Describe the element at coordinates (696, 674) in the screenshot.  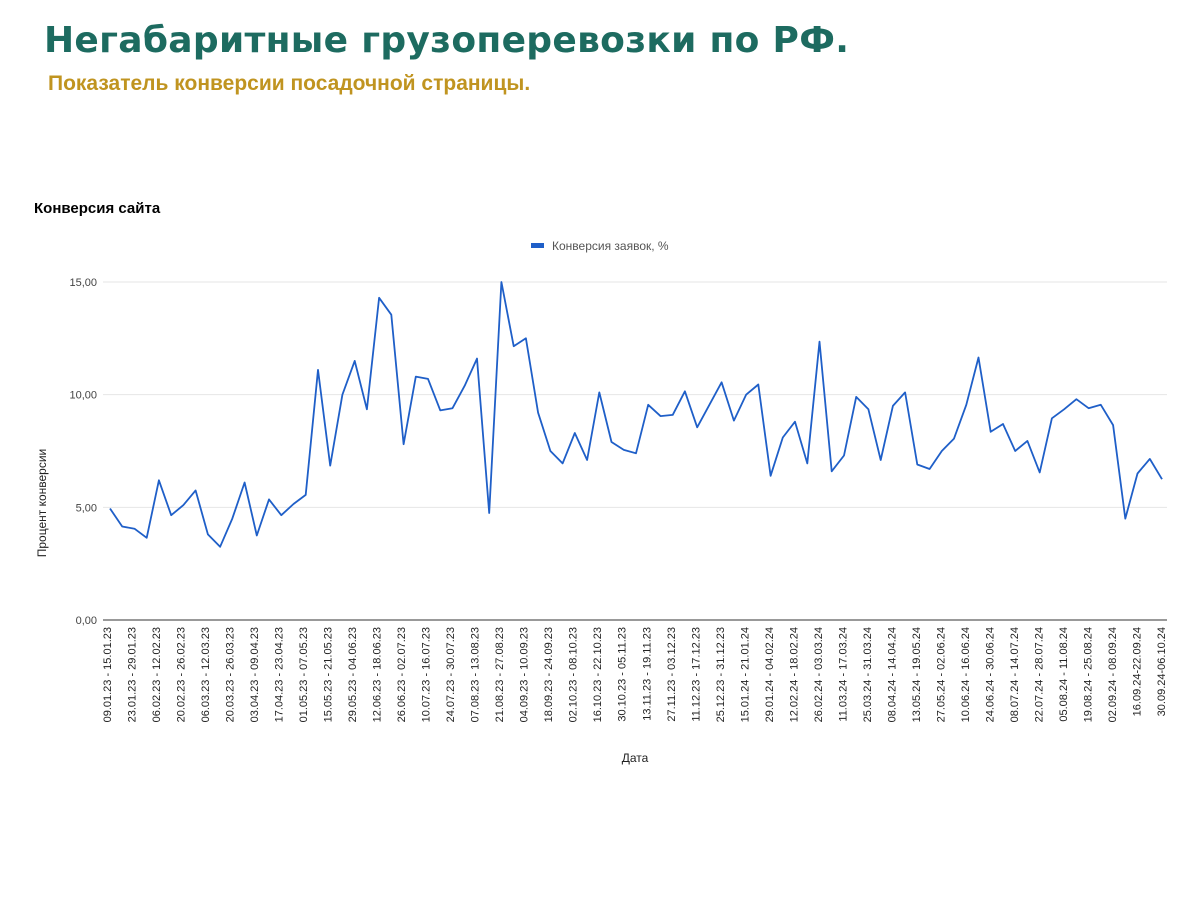
I see `x-tick-label: 11.12.23 - 17.12.23` at that location.